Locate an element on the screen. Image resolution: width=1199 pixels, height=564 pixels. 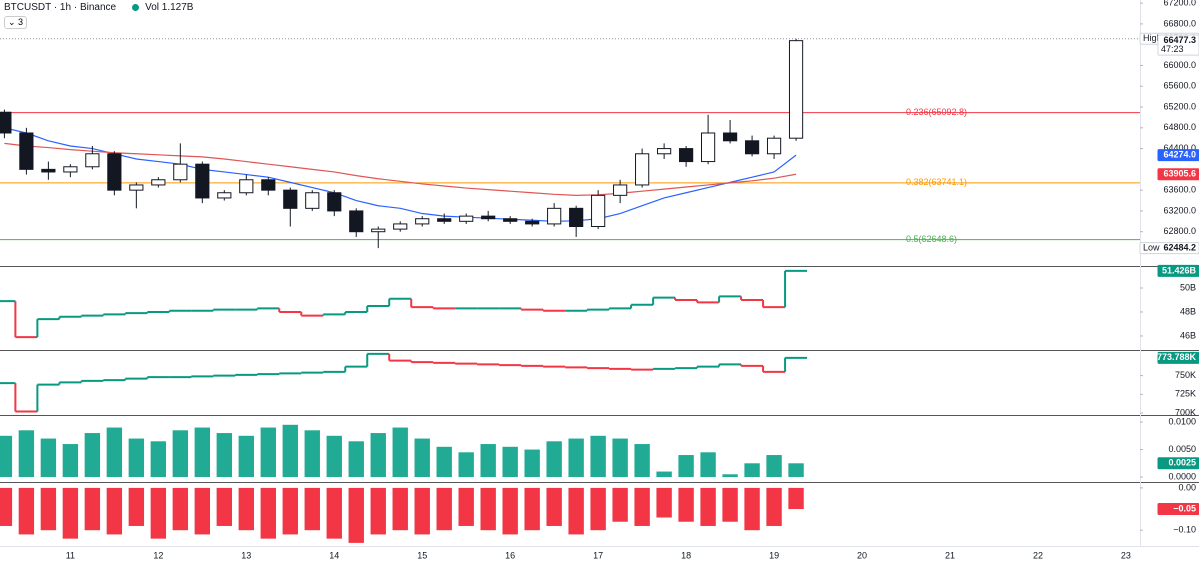
price-tag-value: 51.426B is located at coordinates (1179, 270).